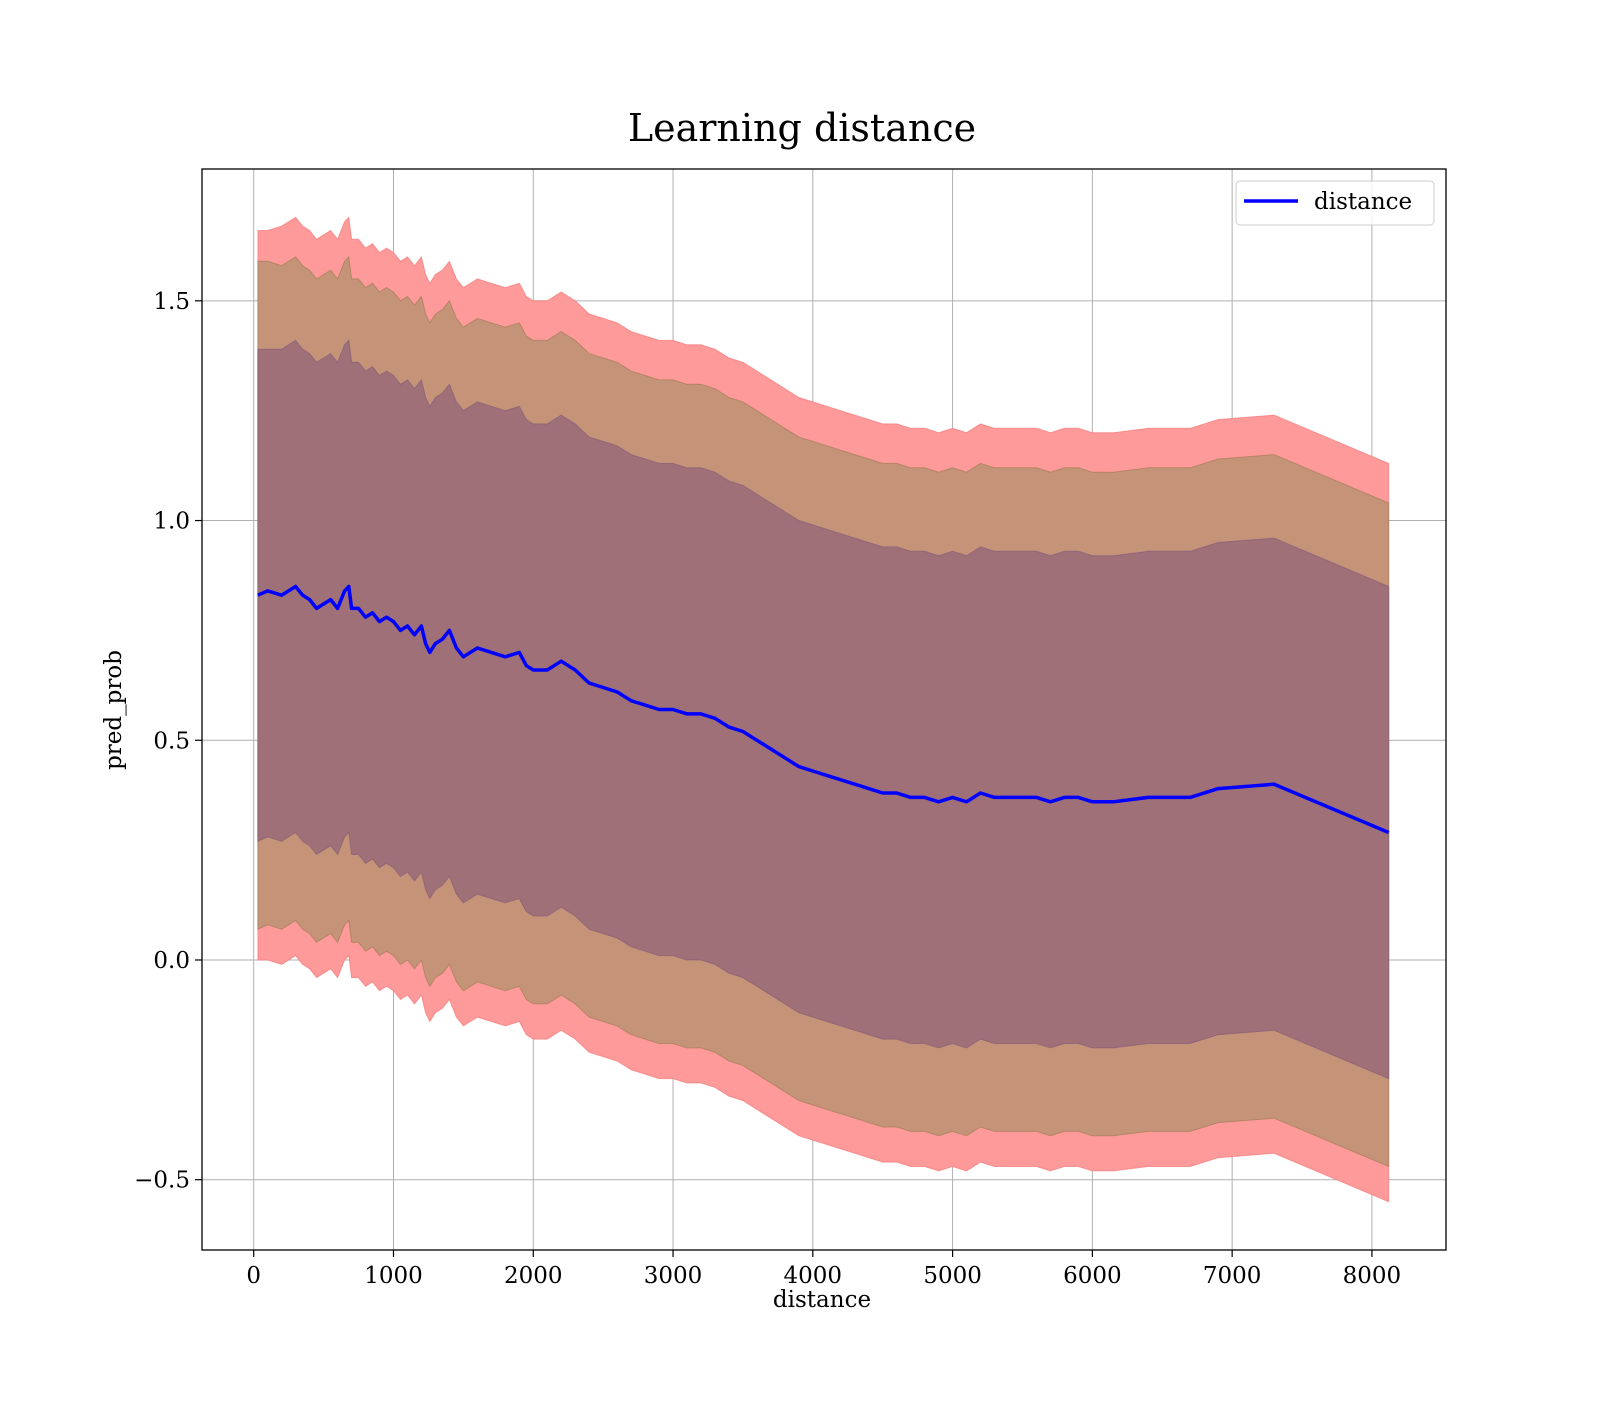  What do you see at coordinates (1092, 1276) in the screenshot?
I see `x-tick-label: 6000` at bounding box center [1092, 1276].